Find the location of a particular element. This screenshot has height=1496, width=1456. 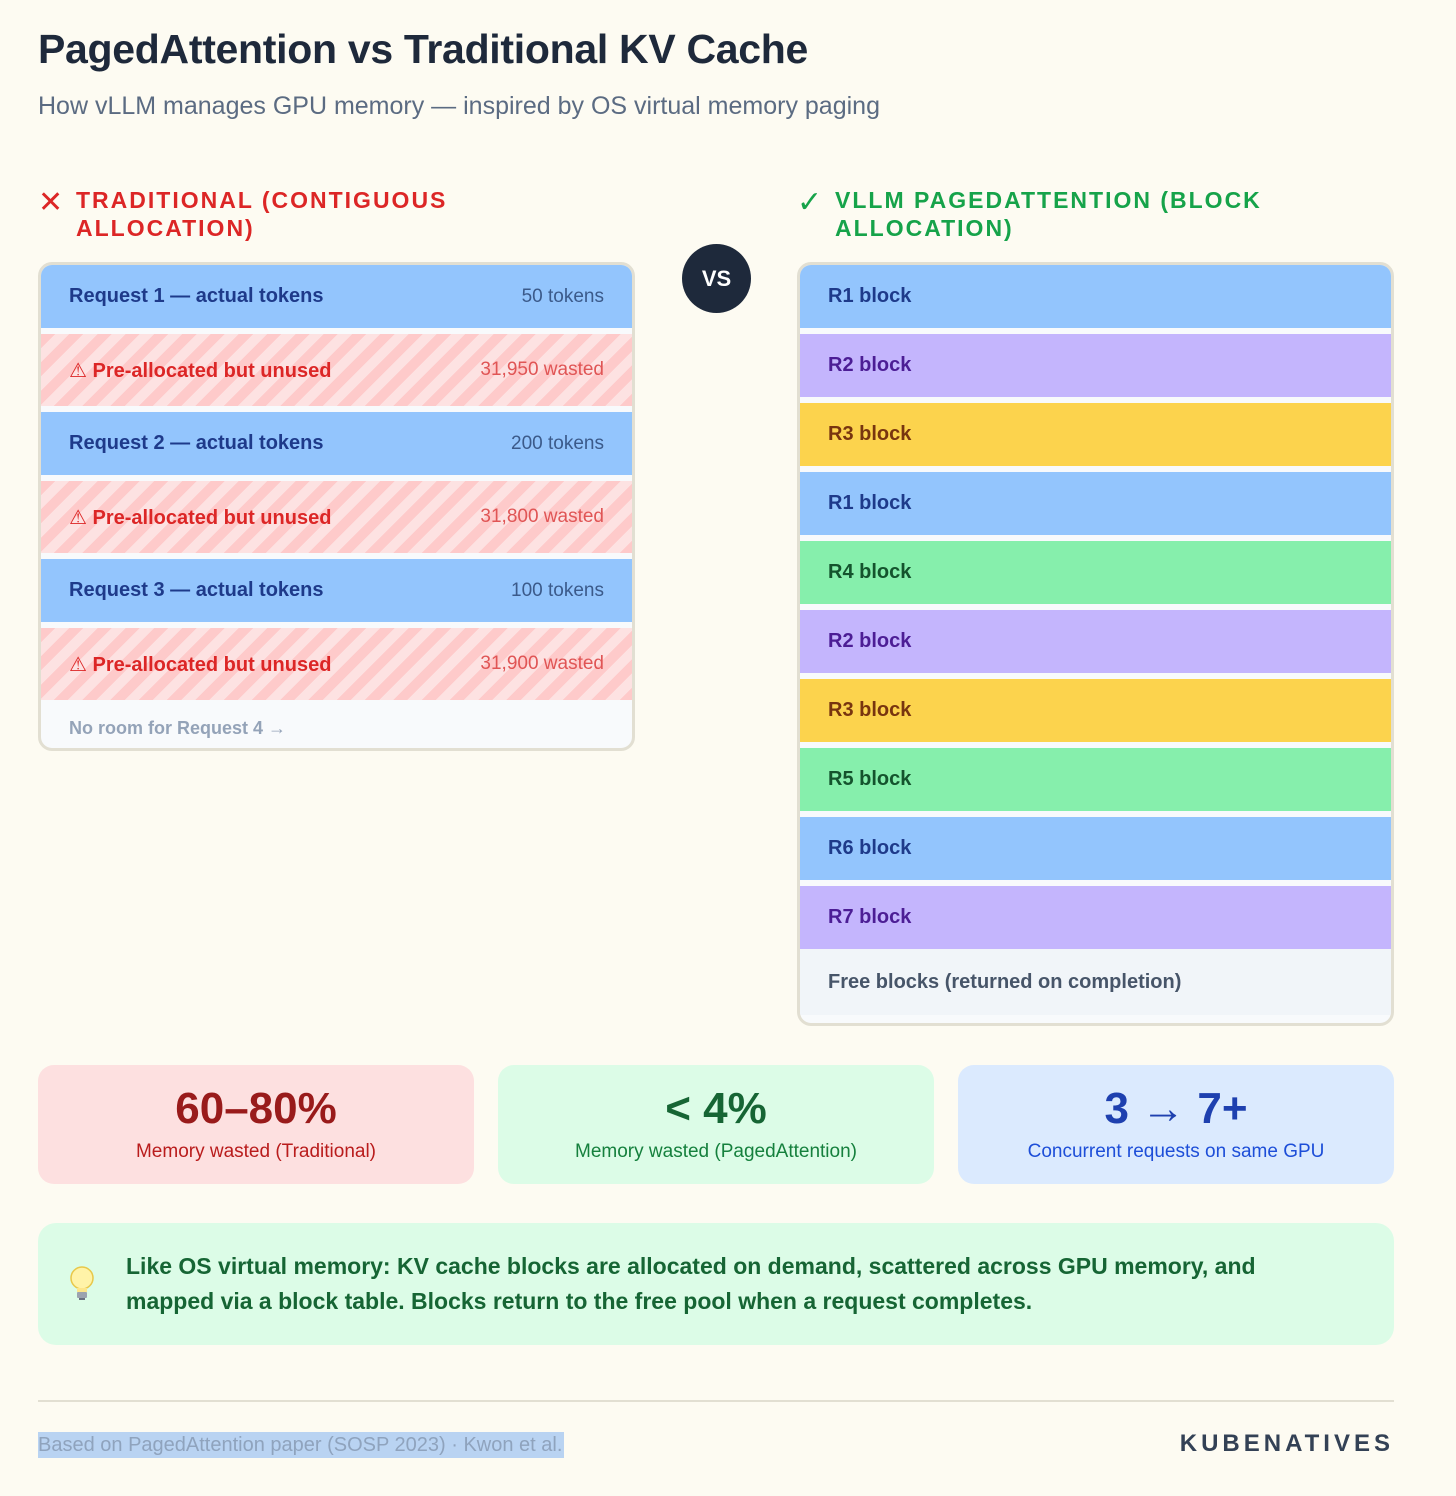

paged-heading: ✓ VLLM PAGEDATTENTION (BLOCK ALLOCATION) is located at coordinates (1076, 214).